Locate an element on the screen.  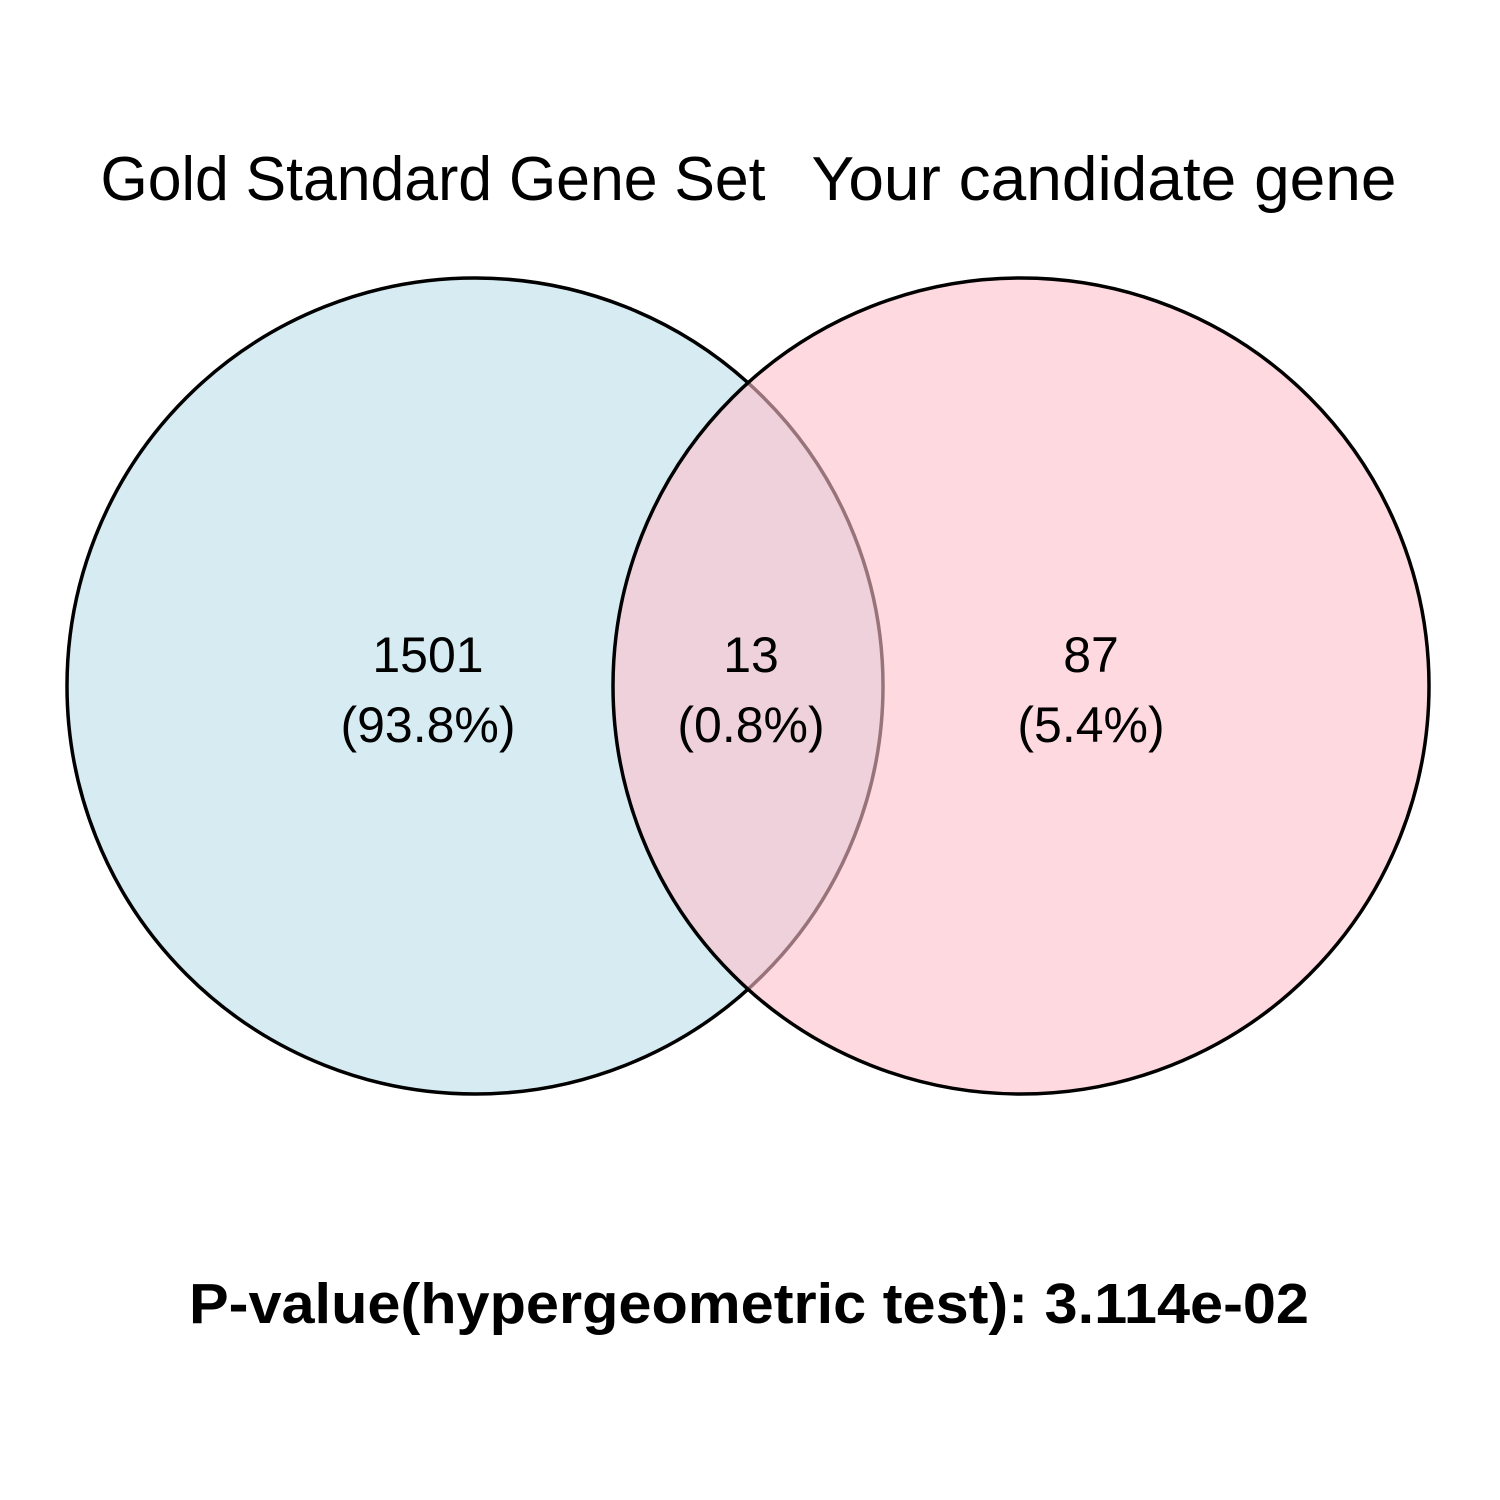
left-set-title: Gold Standard Gene Set is located at coordinates (433, 179).